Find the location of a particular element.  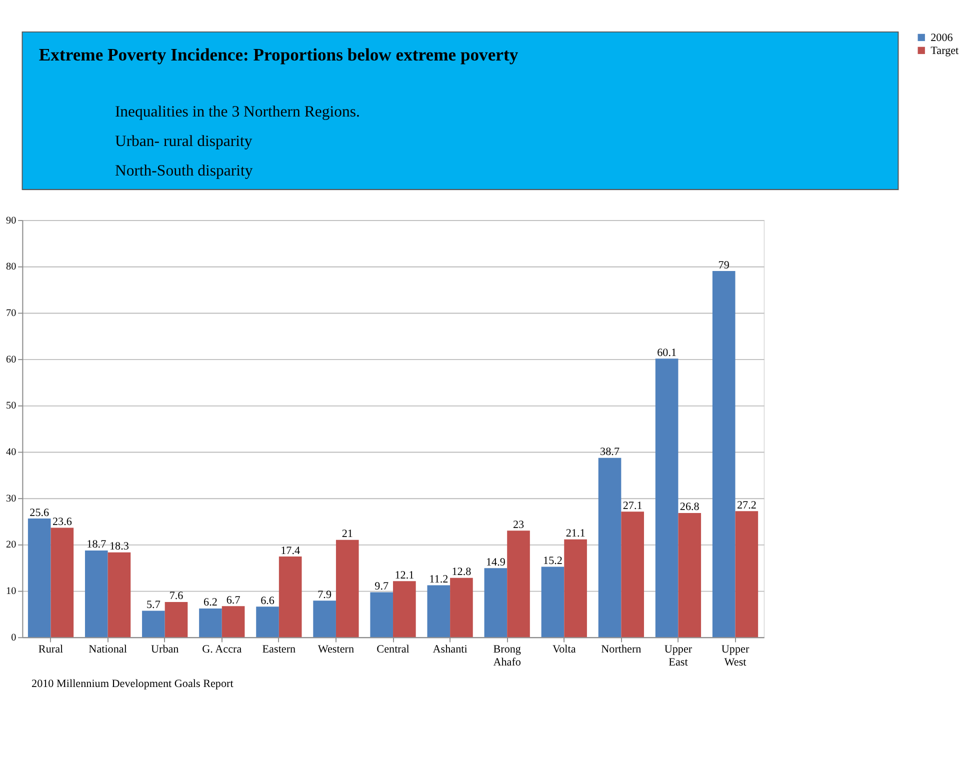

x-tick-label: Brong Ahafo is located at coordinates (507, 655).